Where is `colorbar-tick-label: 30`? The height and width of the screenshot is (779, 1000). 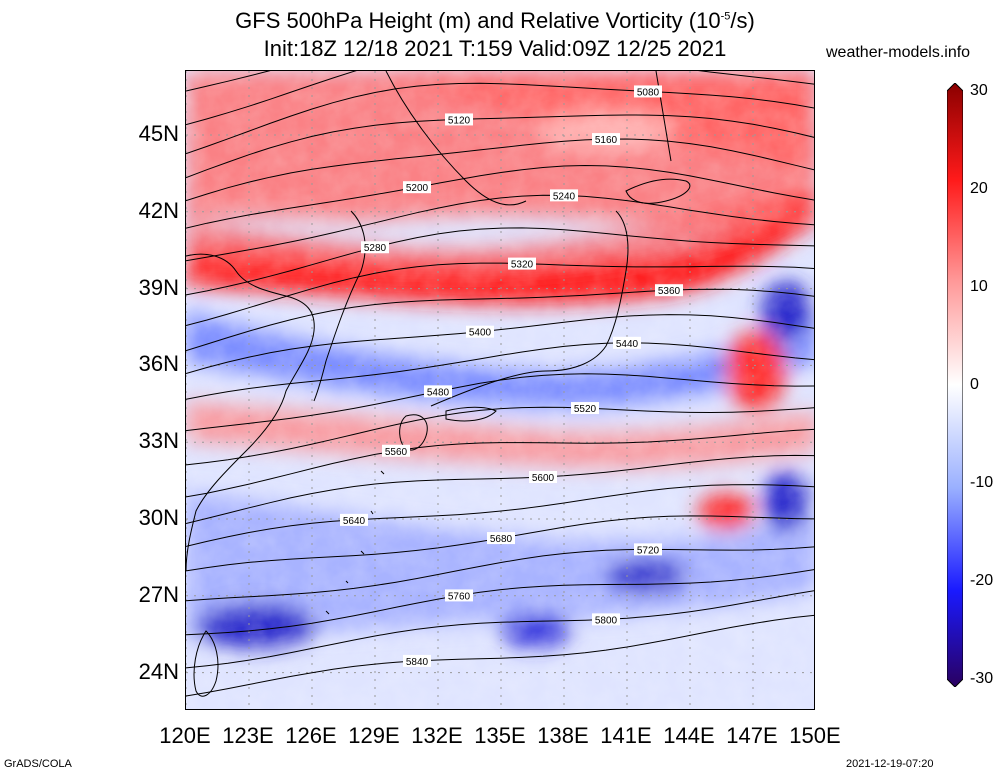
colorbar-tick-label: 30 is located at coordinates (979, 90).